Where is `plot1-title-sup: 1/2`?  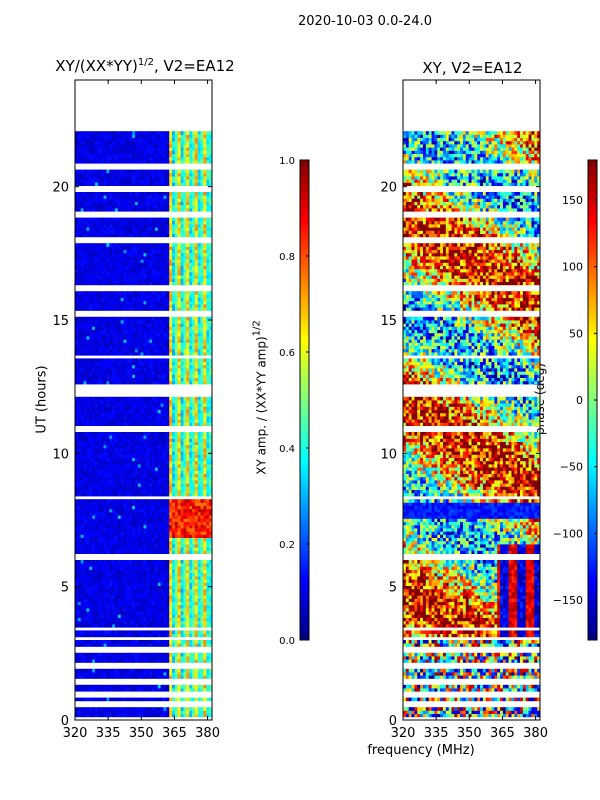
plot1-title-sup: 1/2 is located at coordinates (145, 62).